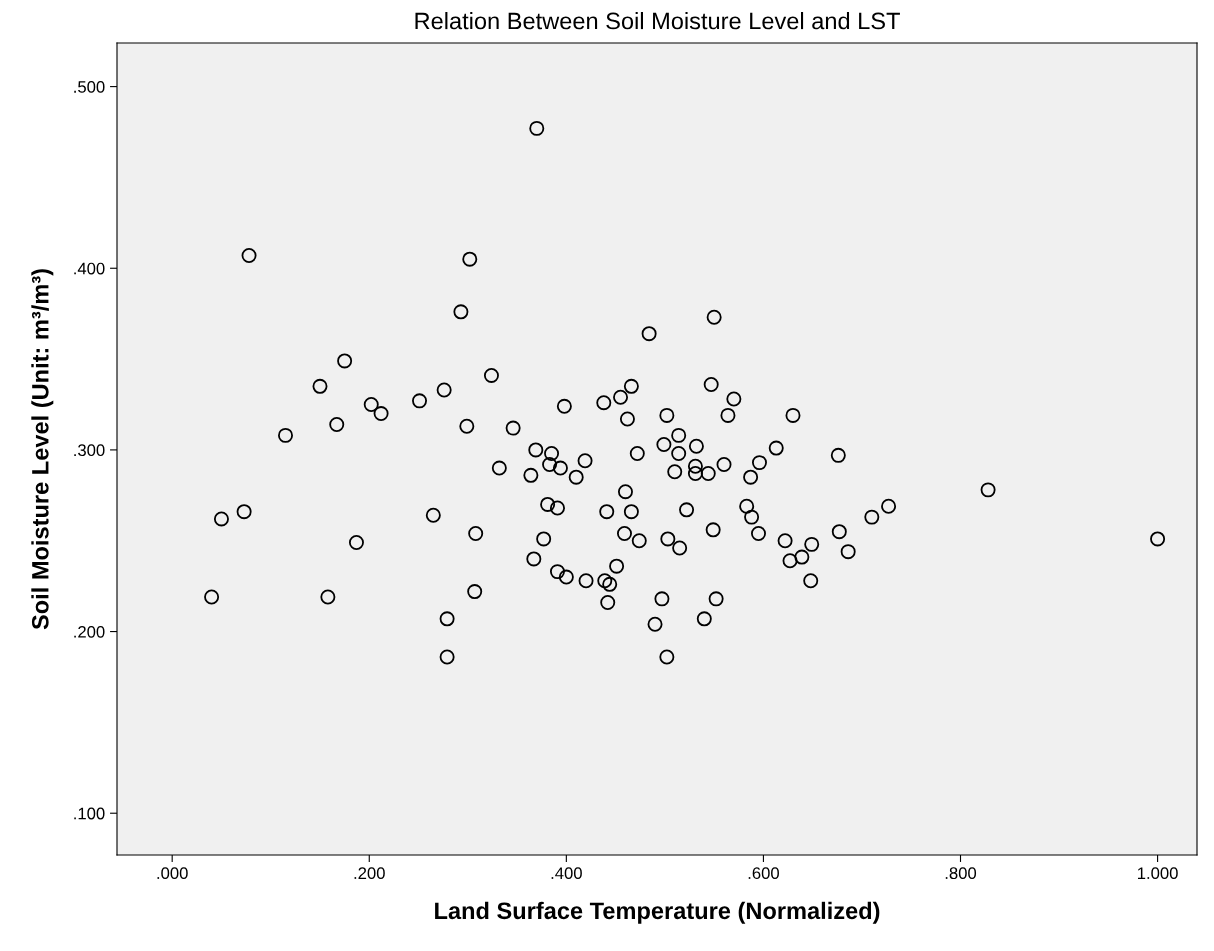  What do you see at coordinates (172, 873) in the screenshot?
I see `x-tick-label: .000` at bounding box center [172, 873].